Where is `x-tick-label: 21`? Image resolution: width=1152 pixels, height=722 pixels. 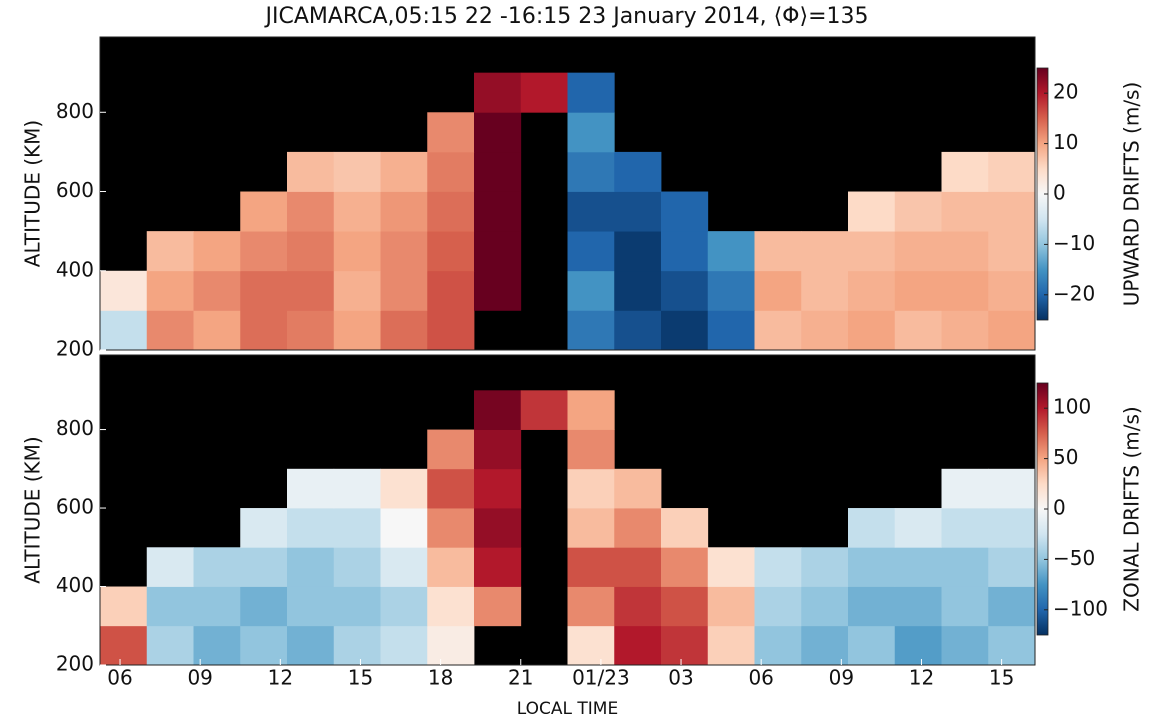 x-tick-label: 21 is located at coordinates (520, 678).